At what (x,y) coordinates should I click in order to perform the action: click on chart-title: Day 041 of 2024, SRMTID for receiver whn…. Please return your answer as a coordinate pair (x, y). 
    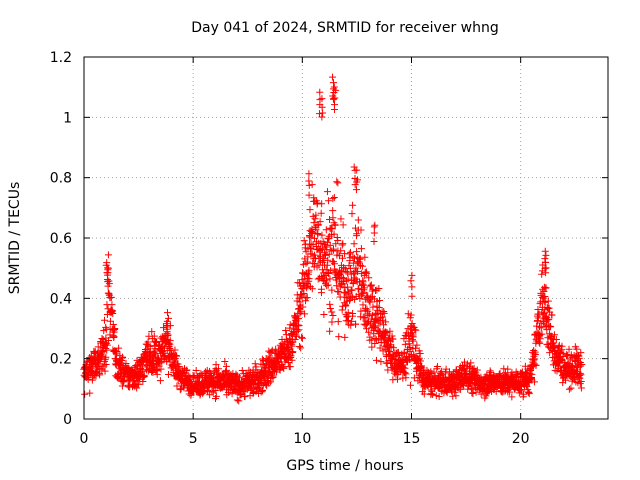
    Looking at the image, I should click on (345, 28).